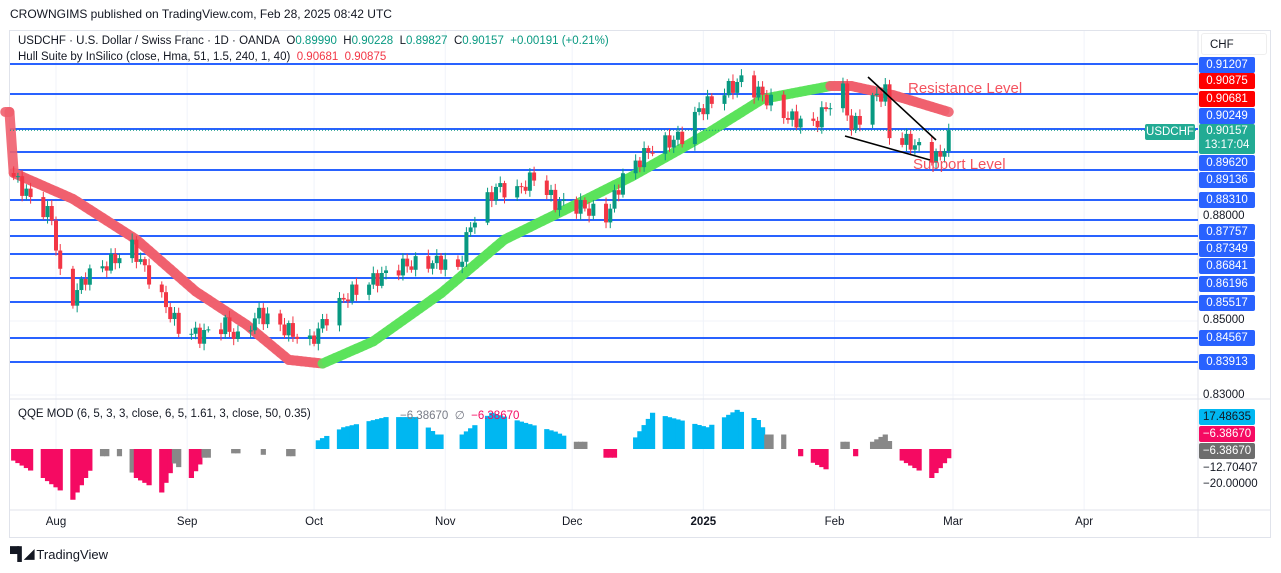 The image size is (1281, 573). I want to click on trend-line-upper, so click(902, 108).